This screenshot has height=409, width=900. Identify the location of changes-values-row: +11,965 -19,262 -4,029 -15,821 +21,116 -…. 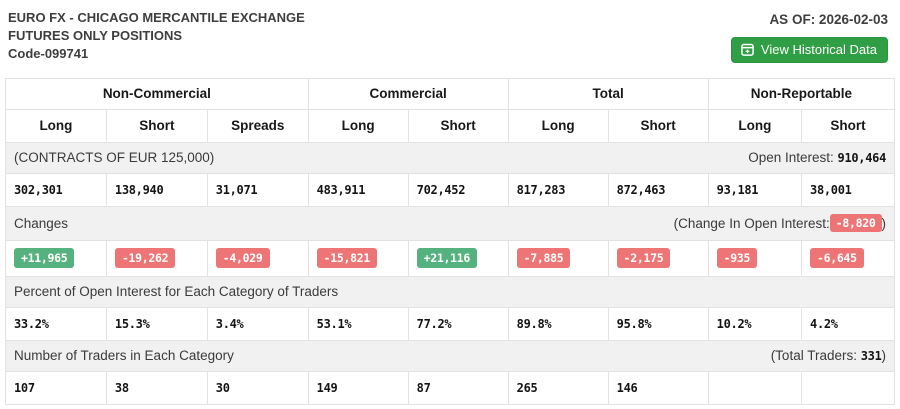
(450, 258).